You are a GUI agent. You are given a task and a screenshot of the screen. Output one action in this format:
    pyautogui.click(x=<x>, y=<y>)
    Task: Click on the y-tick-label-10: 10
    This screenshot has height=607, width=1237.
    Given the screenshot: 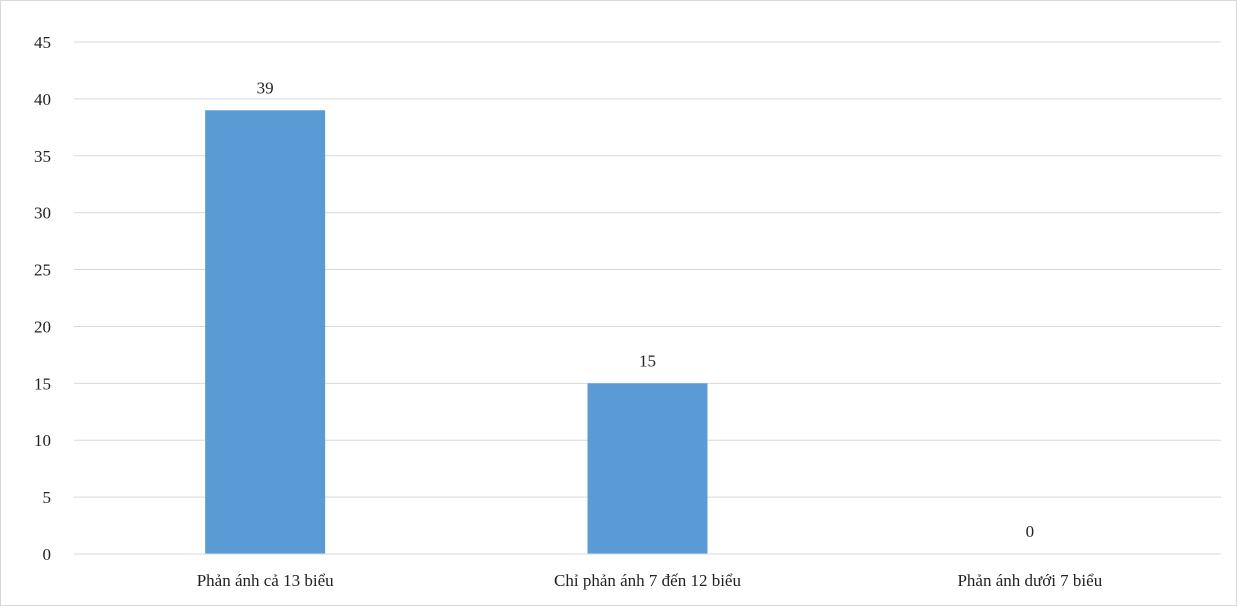 What is the action you would take?
    pyautogui.click(x=42, y=440)
    